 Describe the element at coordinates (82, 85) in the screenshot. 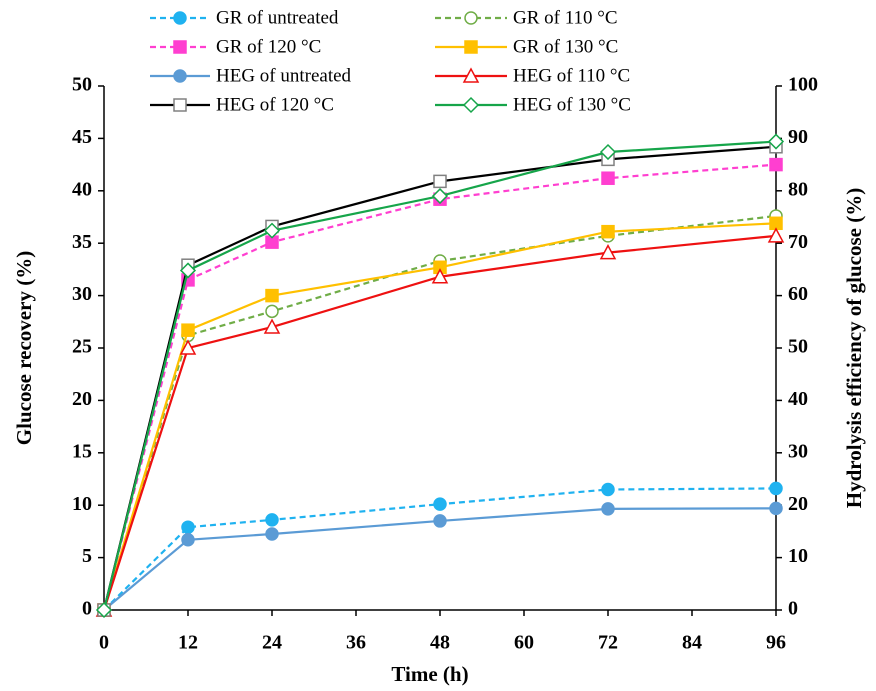

I see `y-tick-label: 50` at that location.